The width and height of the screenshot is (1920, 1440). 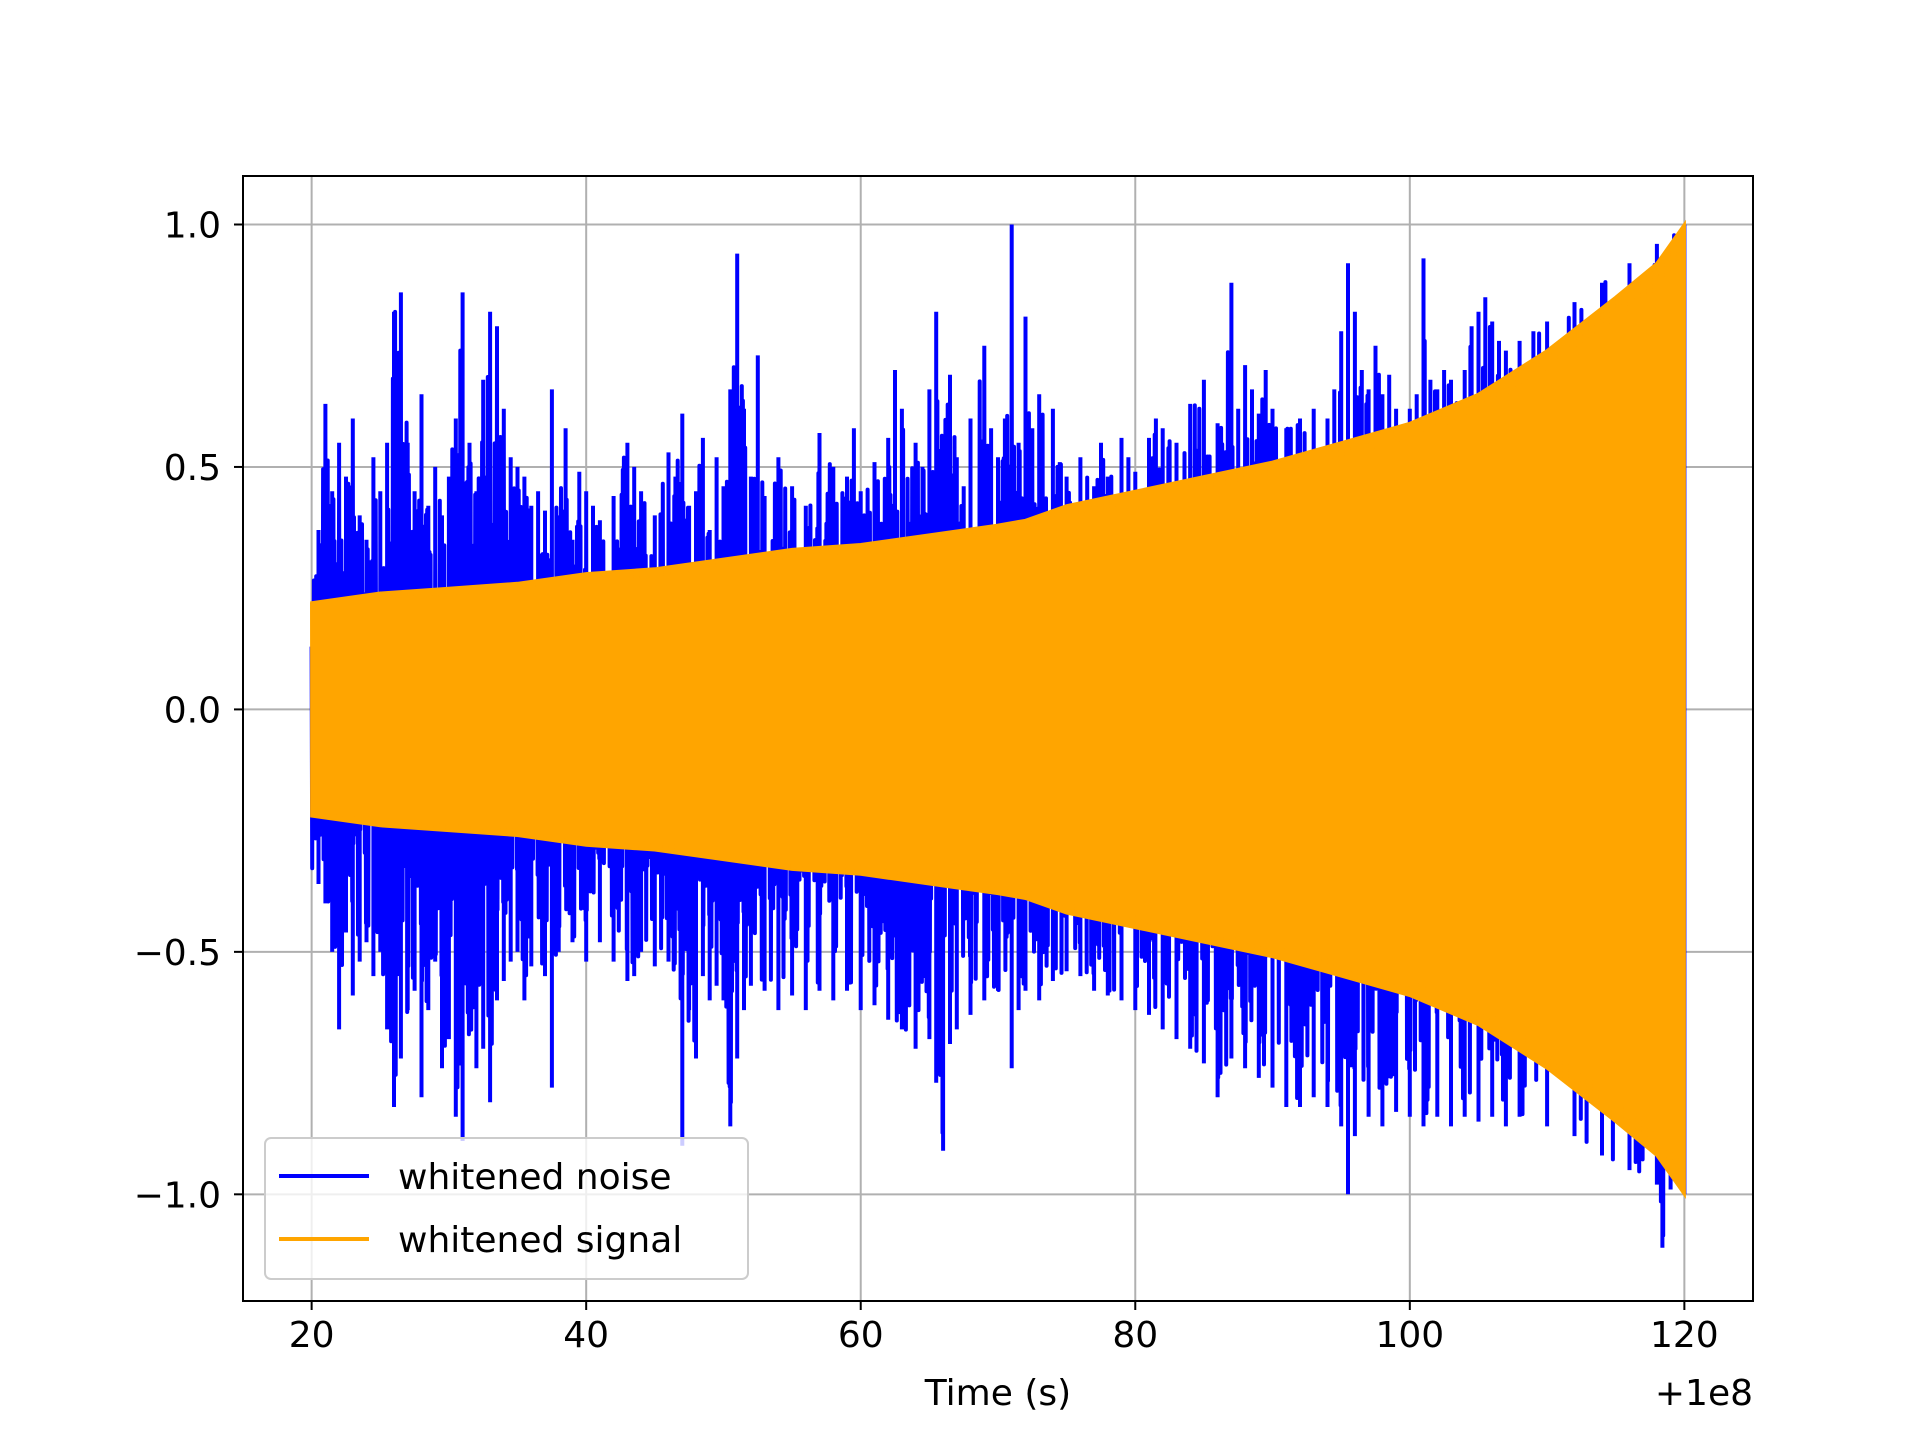 I want to click on legend-label: whitened noise, so click(x=535, y=1177).